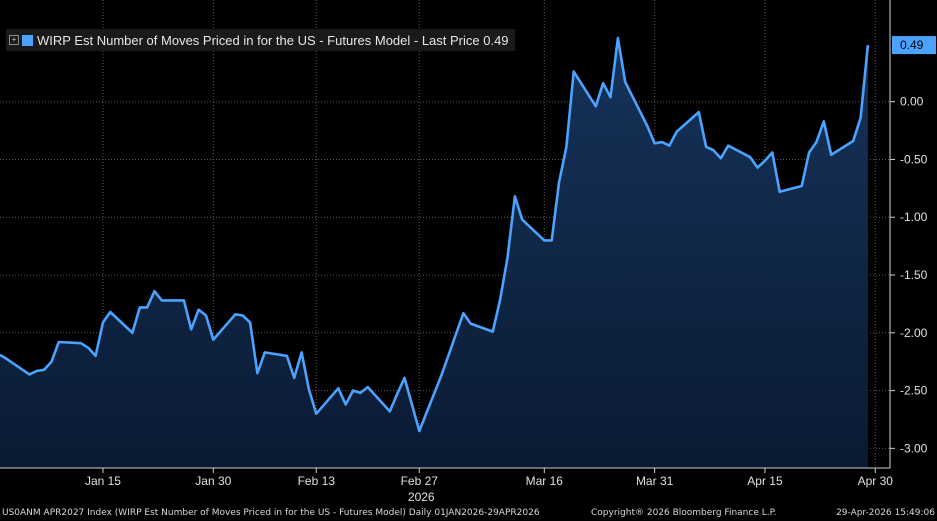 The image size is (937, 521). I want to click on legend-swatch-icon, so click(27, 40).